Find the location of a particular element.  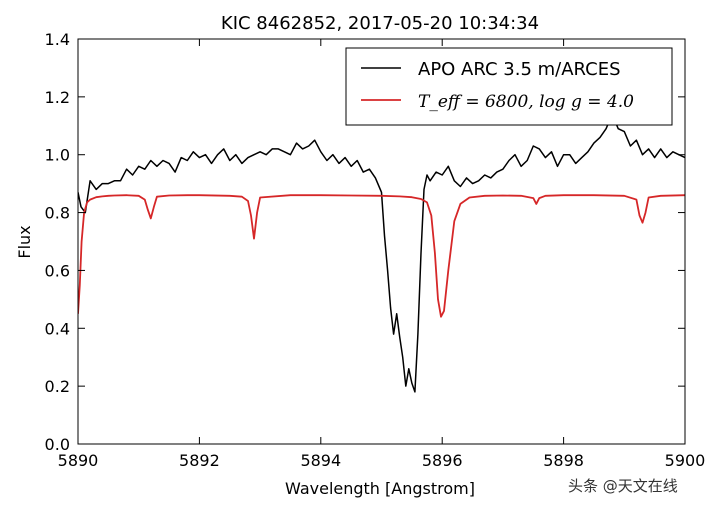

x-tick-label: 5898 is located at coordinates (563, 460).